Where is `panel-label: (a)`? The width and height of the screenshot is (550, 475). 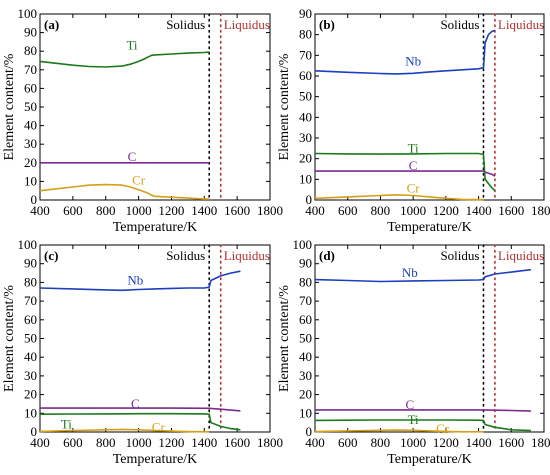
panel-label: (a) is located at coordinates (51, 24).